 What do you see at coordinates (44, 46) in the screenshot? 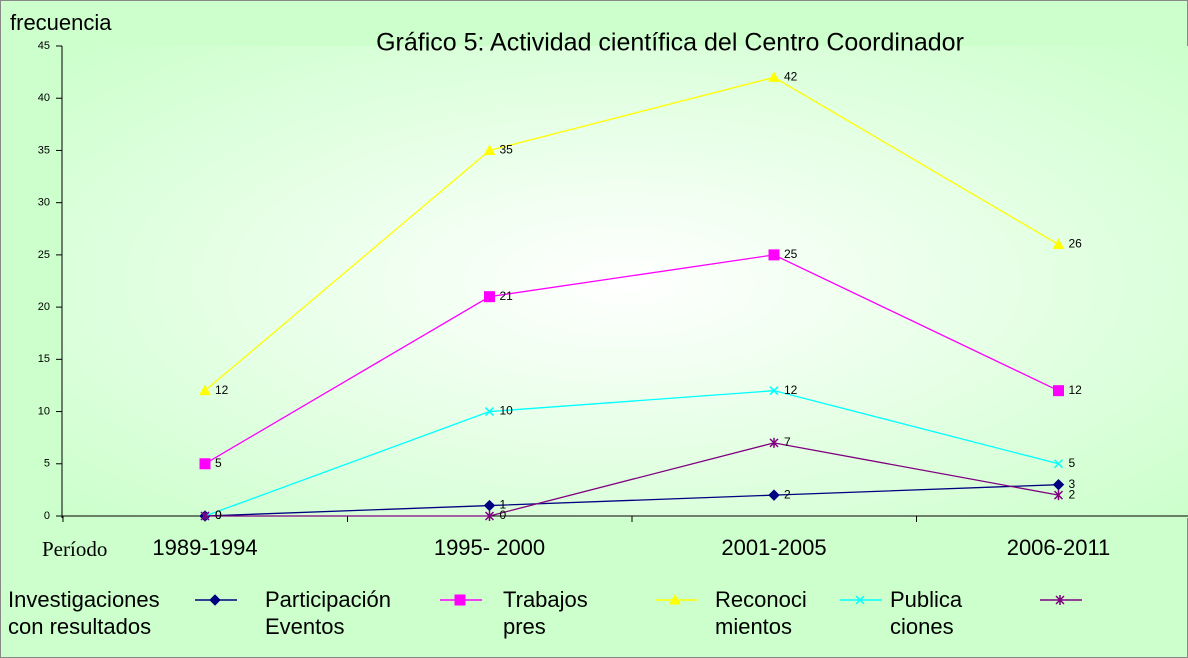
I see `y-tick-label: 45` at bounding box center [44, 46].